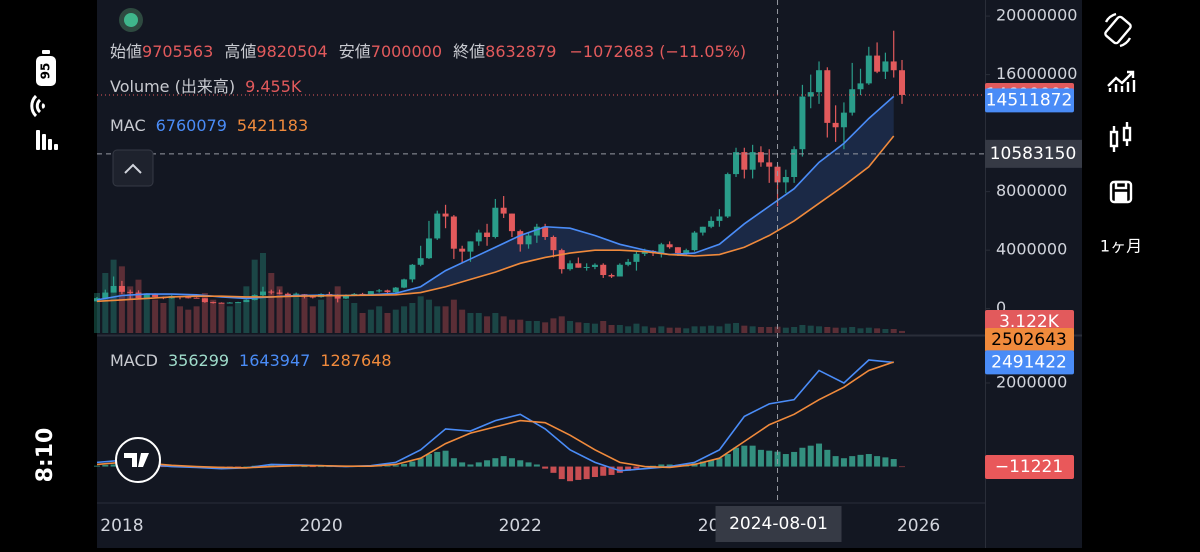 The image size is (1200, 552). I want to click on ohlc-value: 8632879, so click(520, 51).